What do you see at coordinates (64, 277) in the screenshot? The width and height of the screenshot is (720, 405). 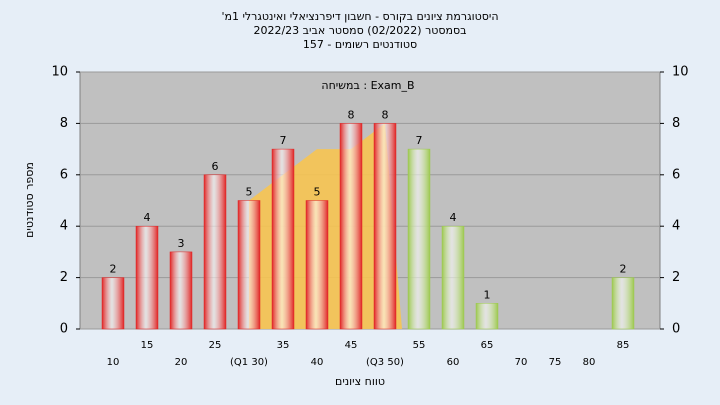 I see `y-tick-label: 2` at bounding box center [64, 277].